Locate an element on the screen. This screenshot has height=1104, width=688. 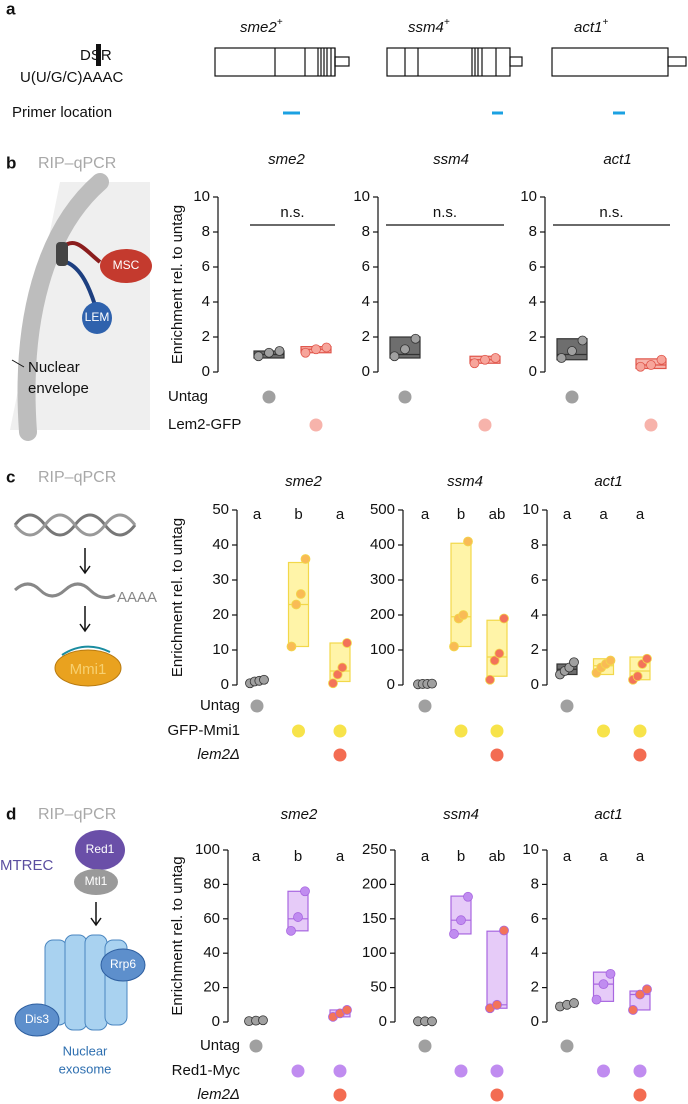
y-tick-label: 50 is located at coordinates (220, 509).